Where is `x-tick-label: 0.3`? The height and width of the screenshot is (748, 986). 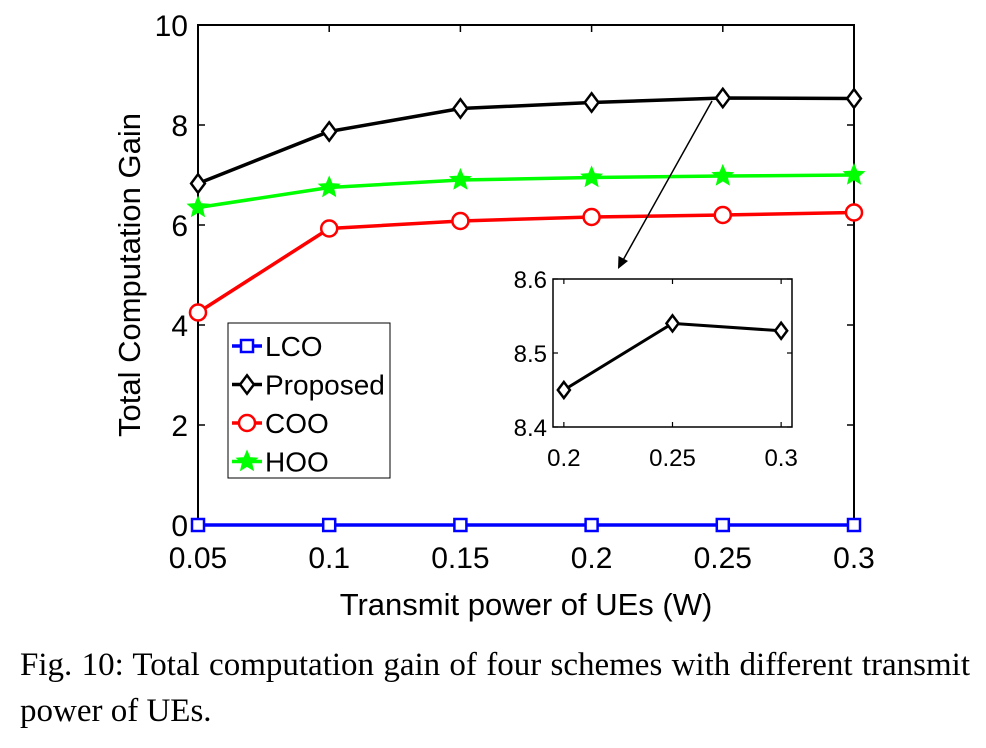 x-tick-label: 0.3 is located at coordinates (854, 558).